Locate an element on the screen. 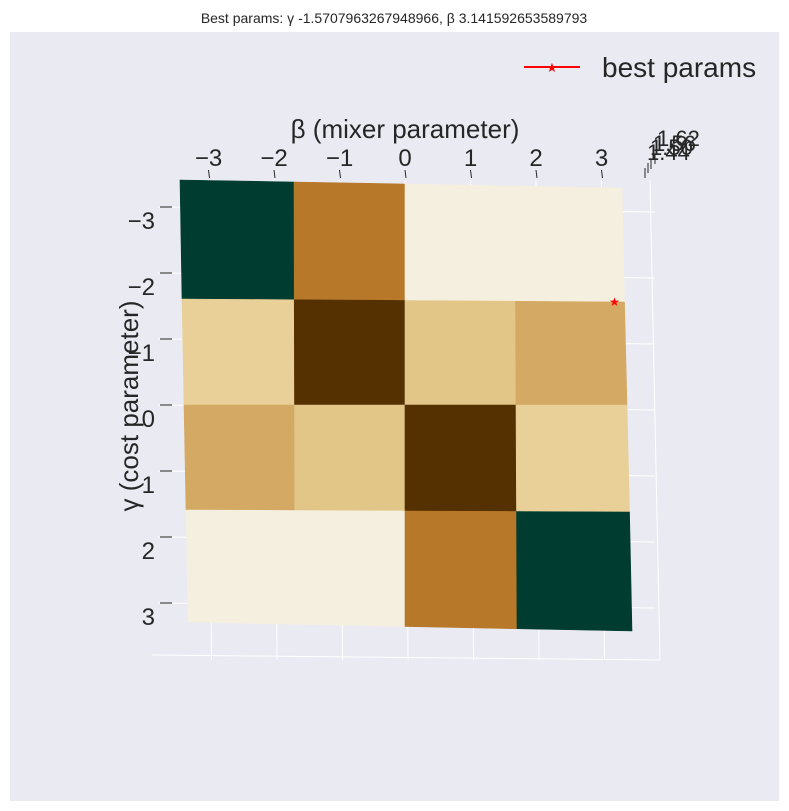  y-tick-label: 3 is located at coordinates (148, 617).